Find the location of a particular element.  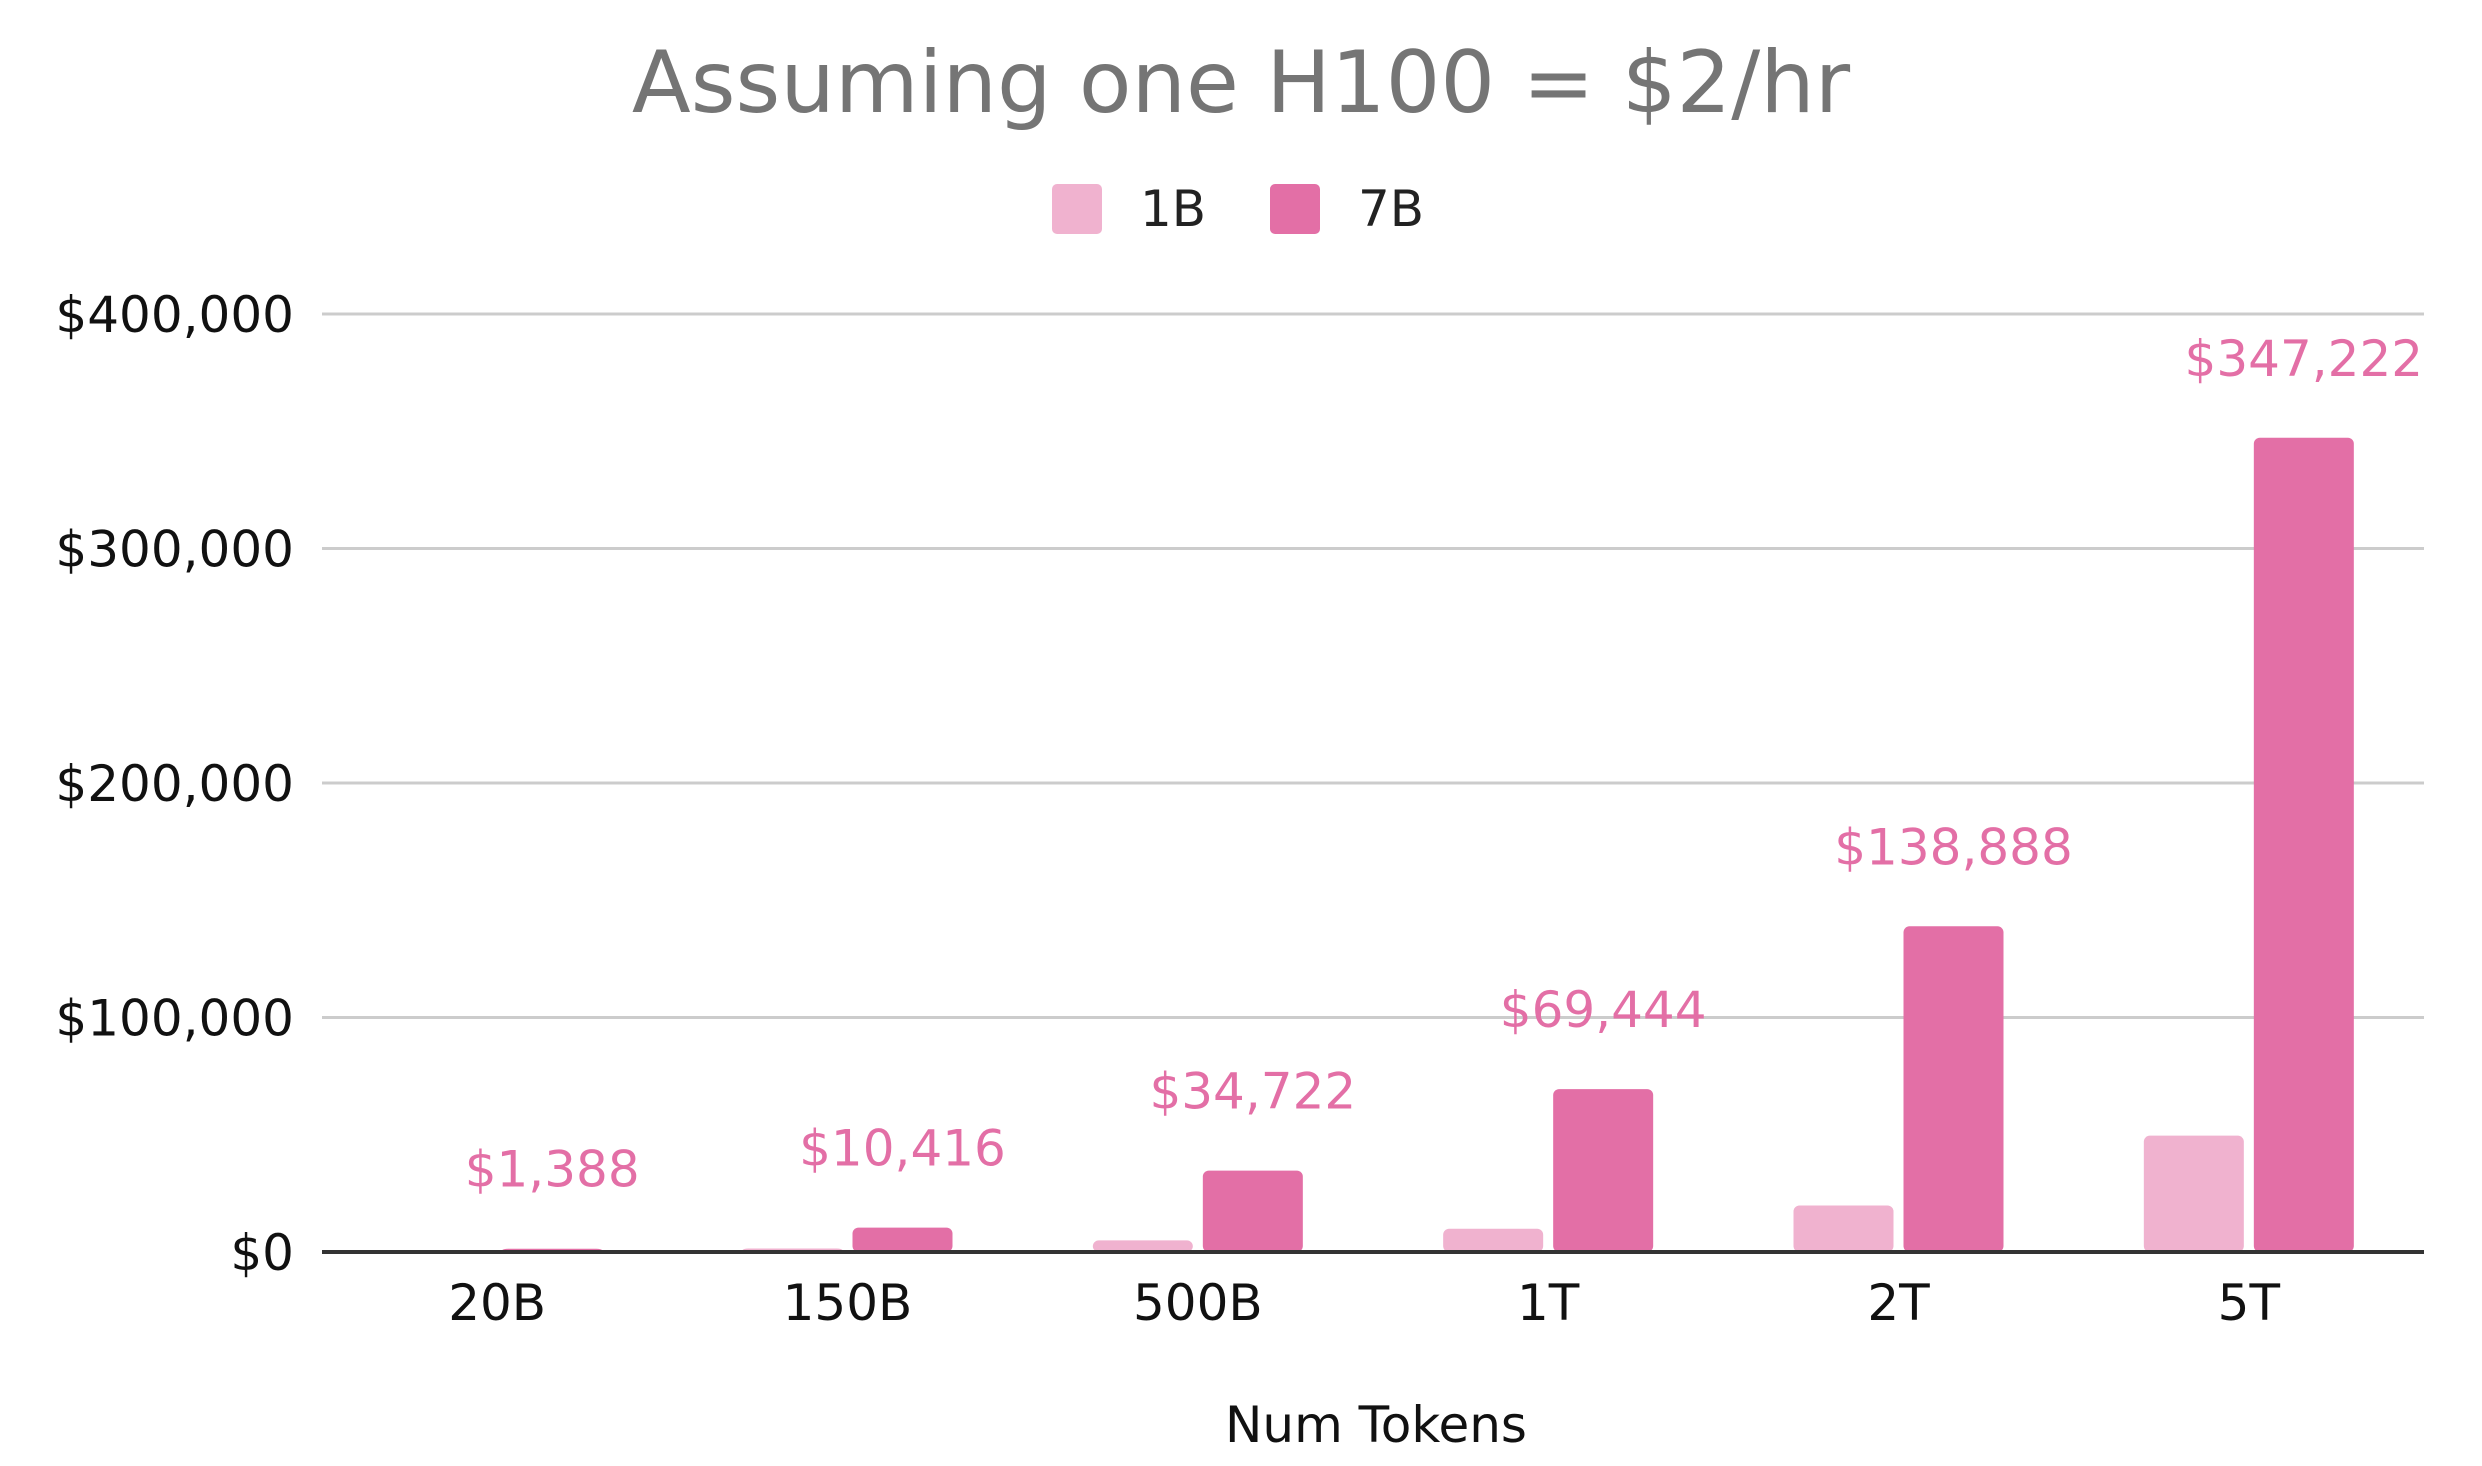

y-tick-label: $200,000 is located at coordinates (174, 784).